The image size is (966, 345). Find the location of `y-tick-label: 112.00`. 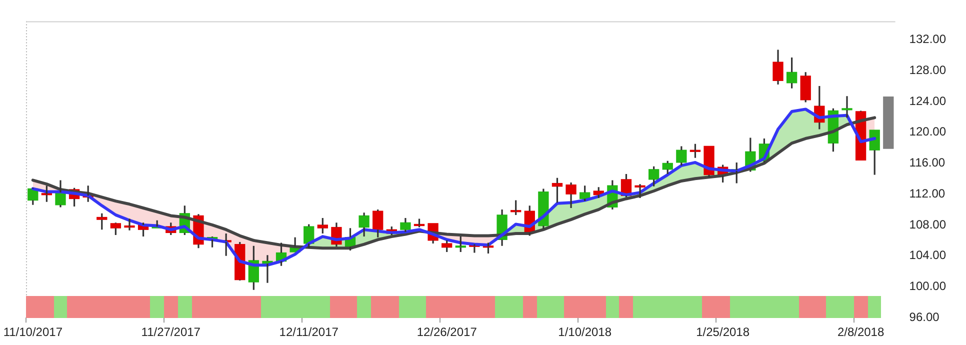

y-tick-label: 112.00 is located at coordinates (927, 193).